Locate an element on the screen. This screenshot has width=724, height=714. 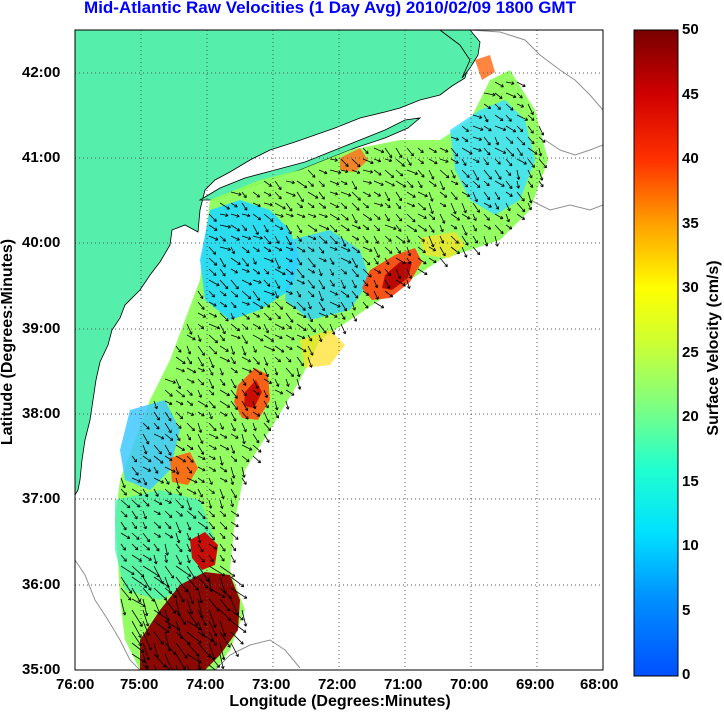
y-tick-label: 38:00 is located at coordinates (41, 413).